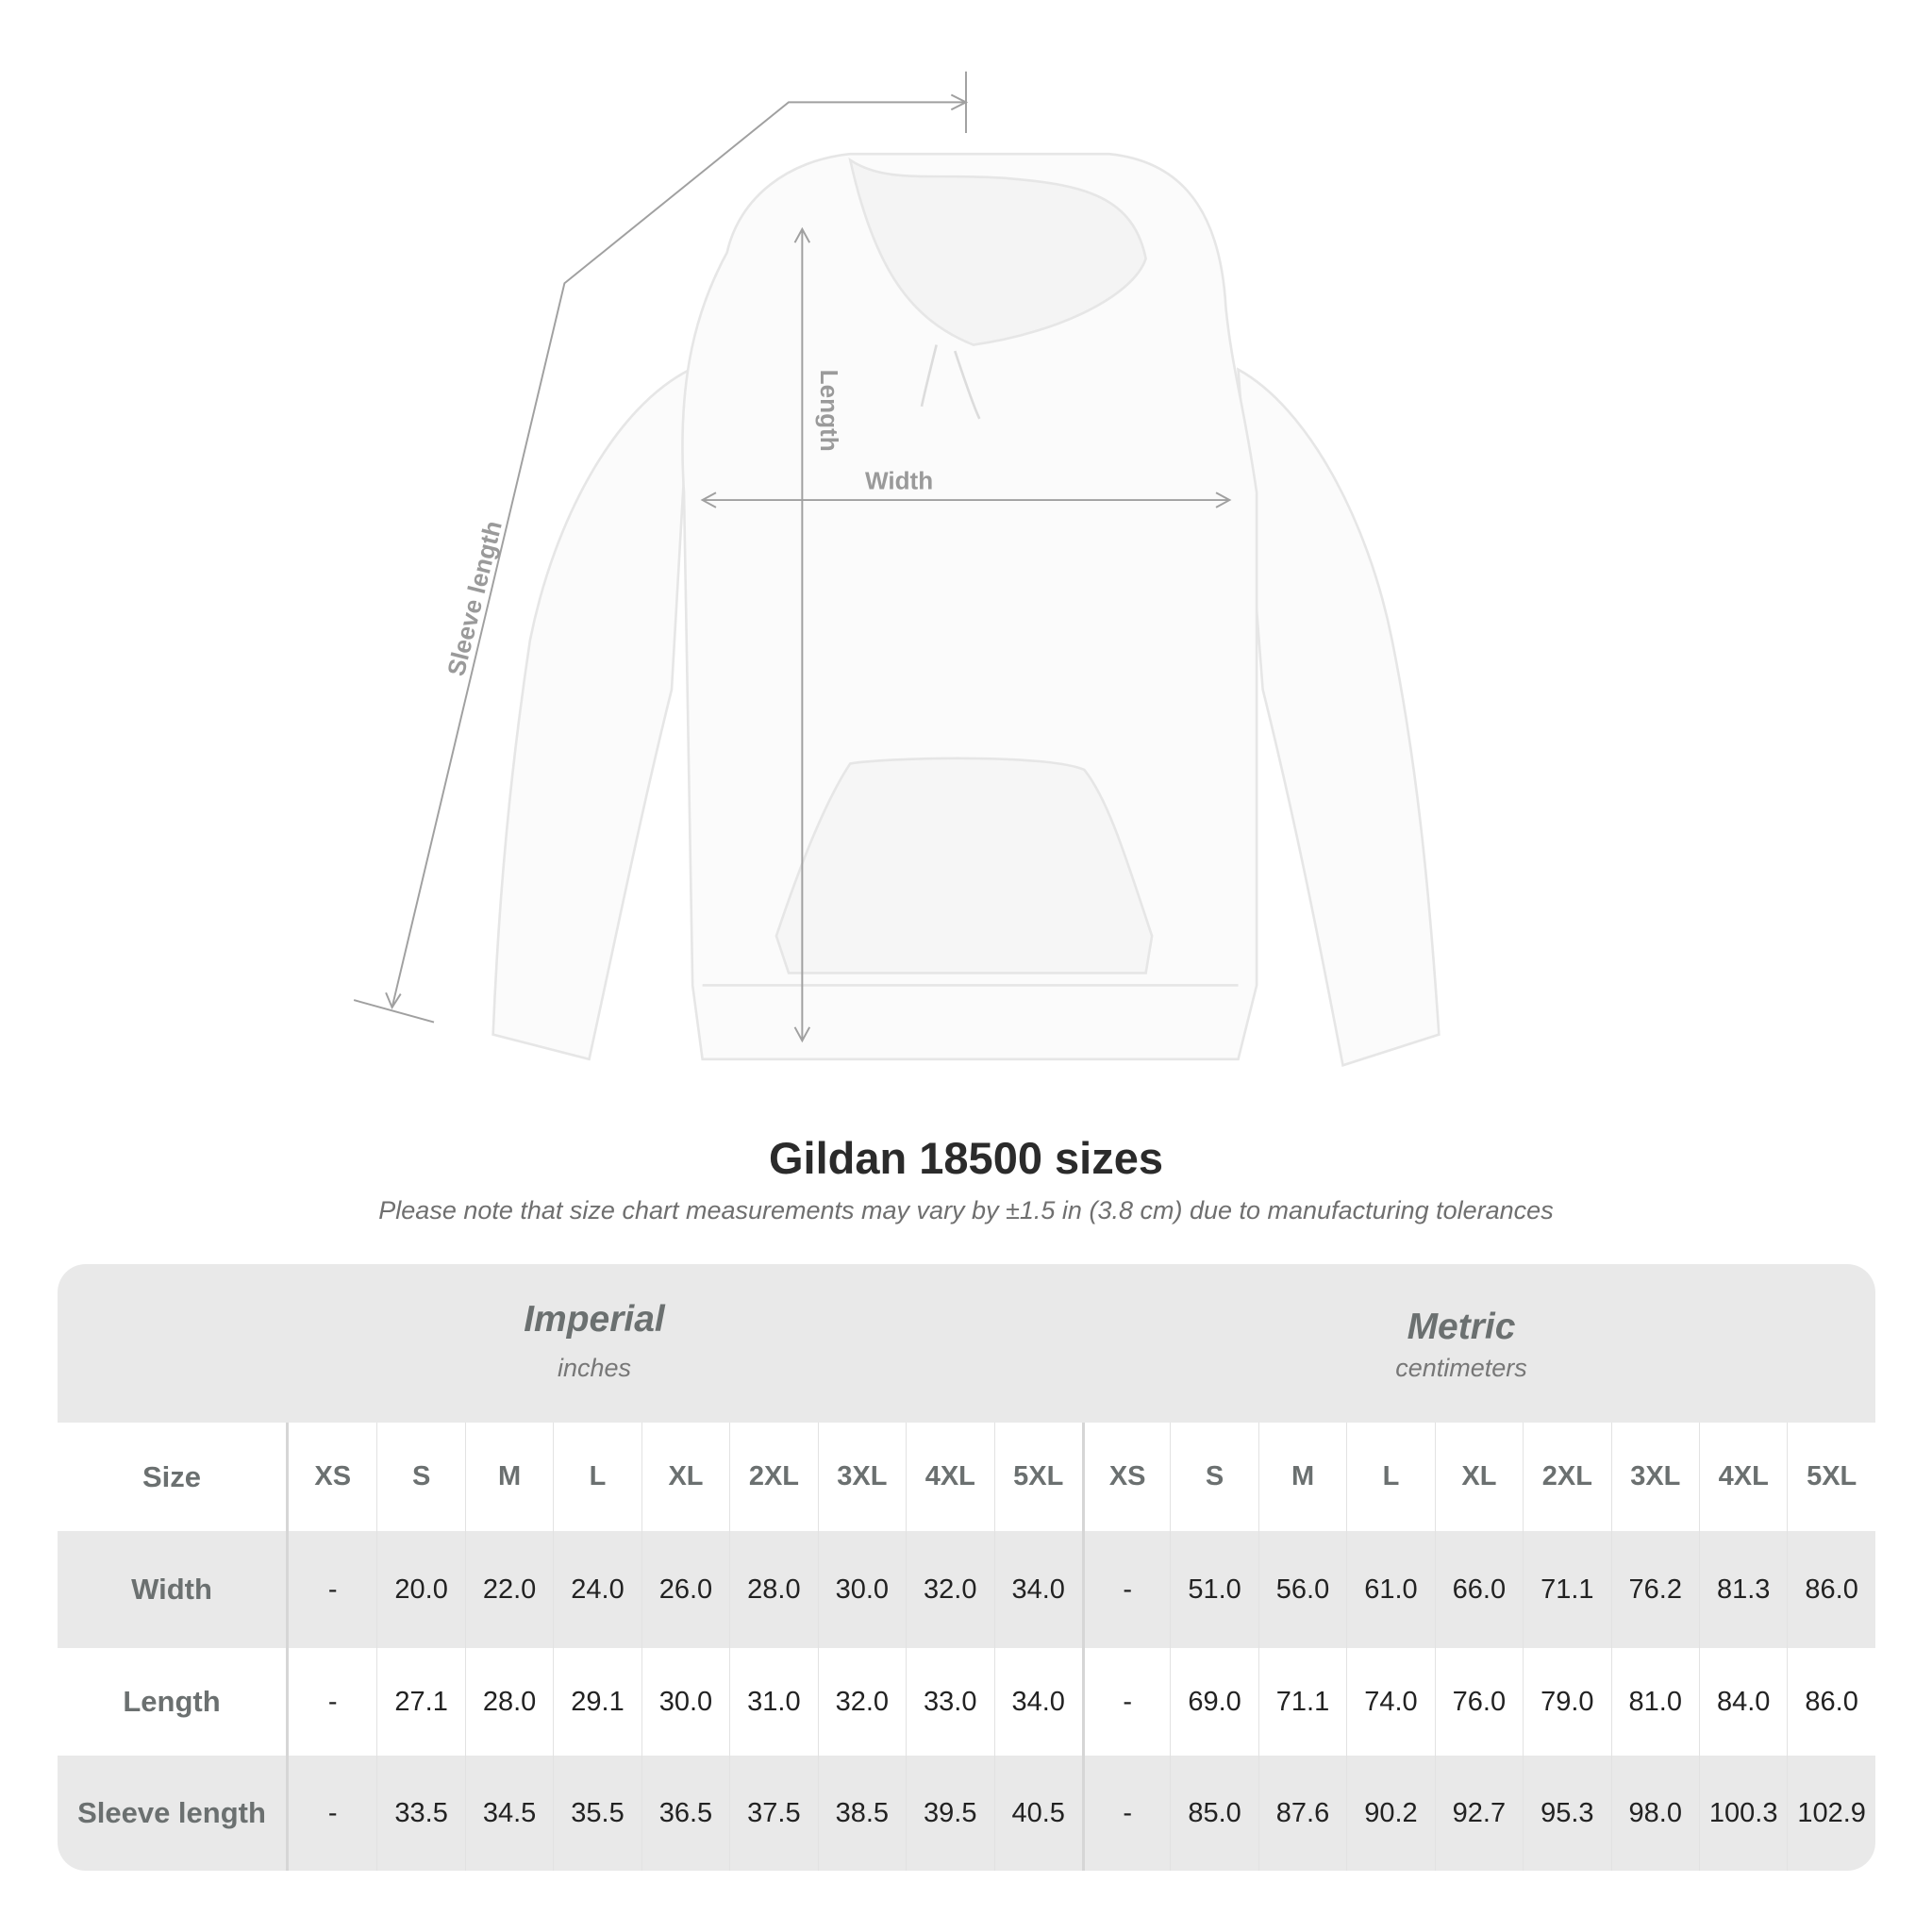 Image resolution: width=1932 pixels, height=1932 pixels. I want to click on table-cell: 35.5, so click(597, 1814).